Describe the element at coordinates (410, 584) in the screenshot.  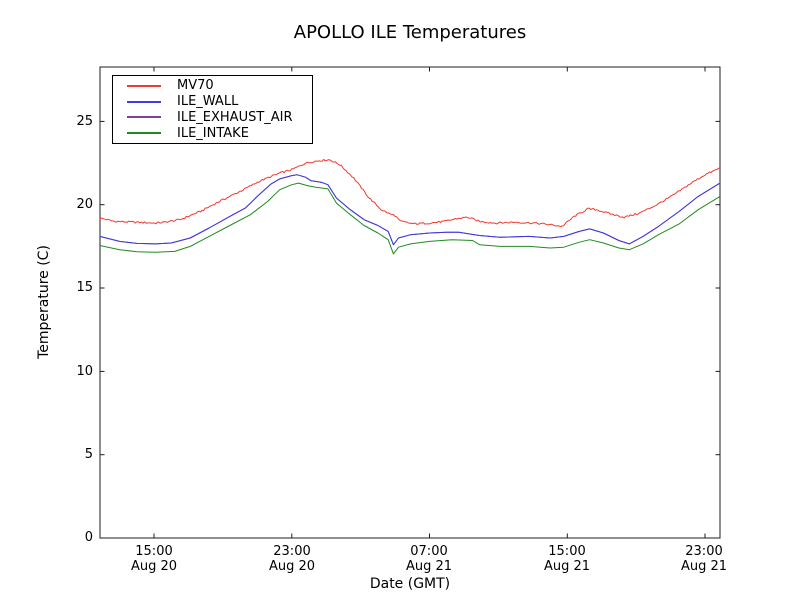
I see `x-axis-label: Date (GMT)` at that location.